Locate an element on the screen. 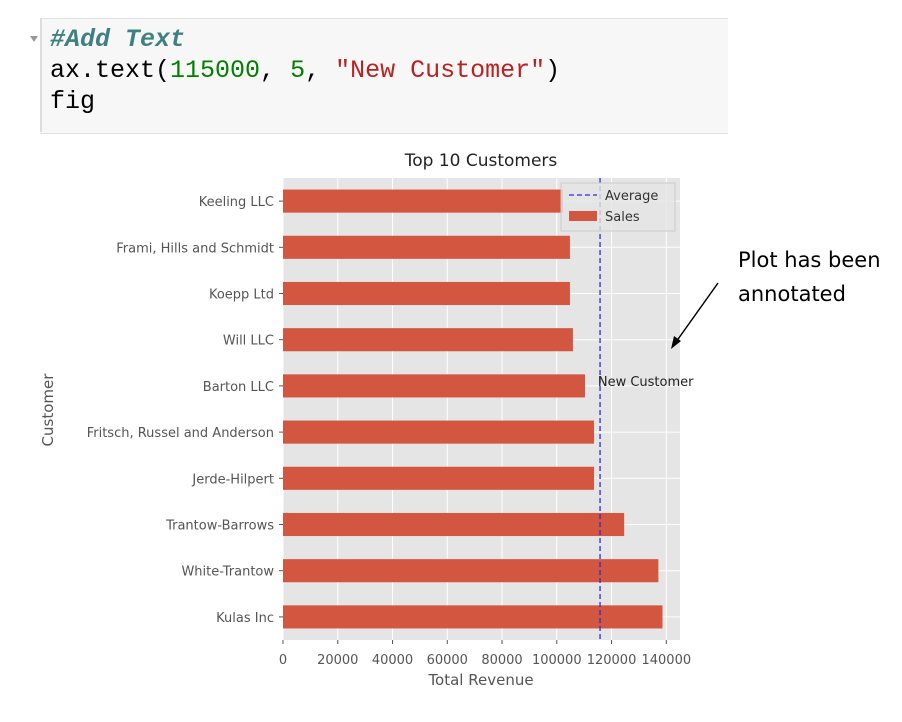 Image resolution: width=902 pixels, height=722 pixels. x-tick-label: 0 is located at coordinates (283, 660).